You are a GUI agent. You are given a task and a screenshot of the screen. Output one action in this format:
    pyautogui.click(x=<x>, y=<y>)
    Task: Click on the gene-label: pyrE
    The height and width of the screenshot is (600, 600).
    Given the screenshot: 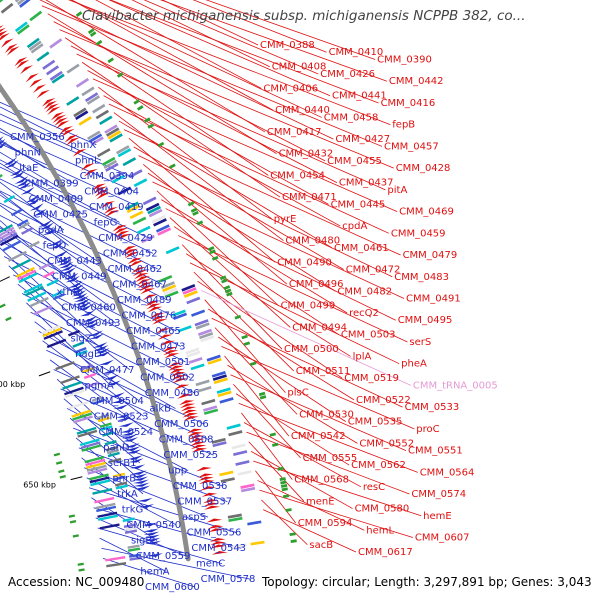 What is the action you would take?
    pyautogui.click(x=285, y=219)
    